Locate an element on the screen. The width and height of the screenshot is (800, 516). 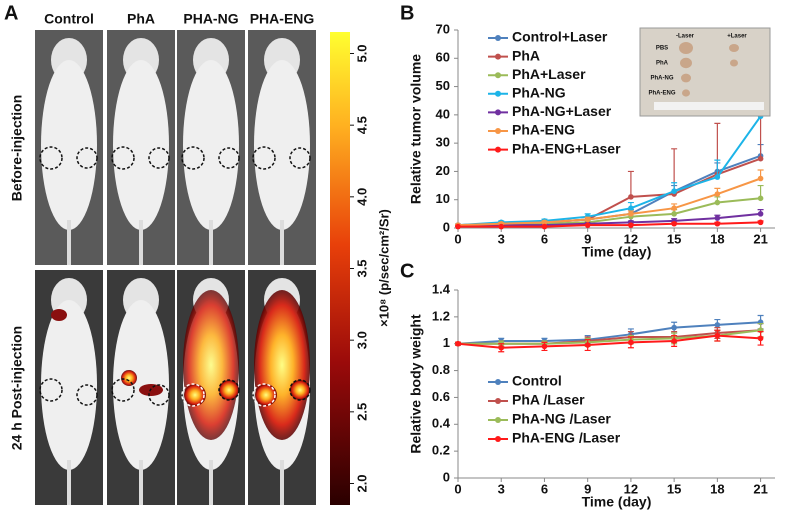
legend-label: PhA /Laser is located at coordinates (548, 400).